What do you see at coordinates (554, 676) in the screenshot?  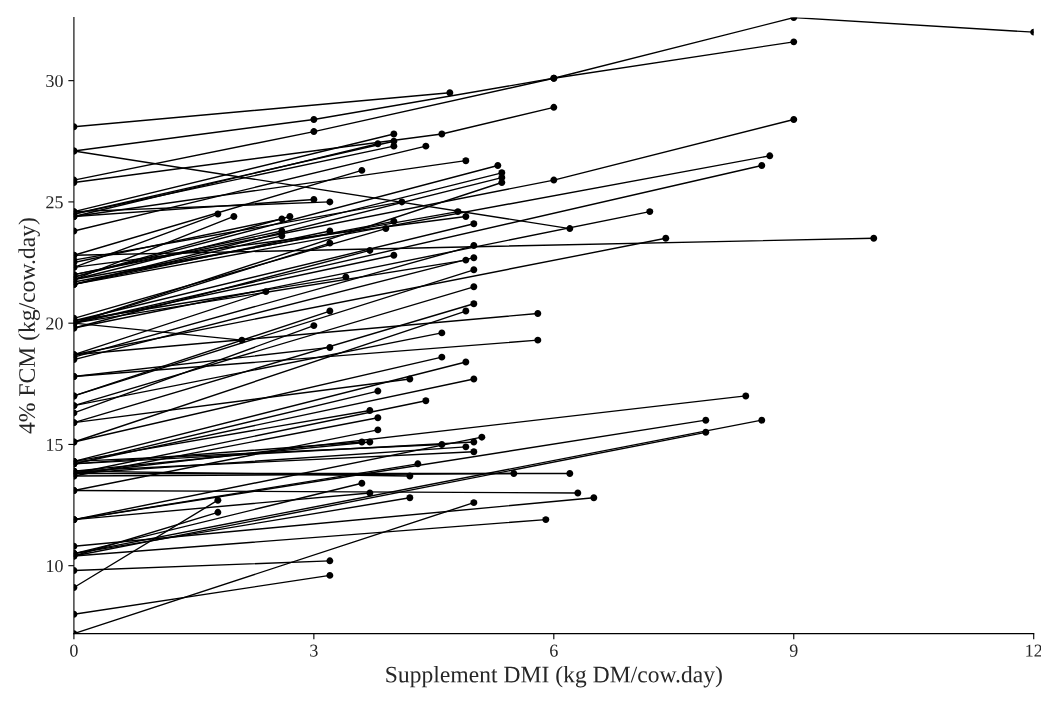 I see `x-axis-title: Supplement DMI (kg DM/cow.day)` at bounding box center [554, 676].